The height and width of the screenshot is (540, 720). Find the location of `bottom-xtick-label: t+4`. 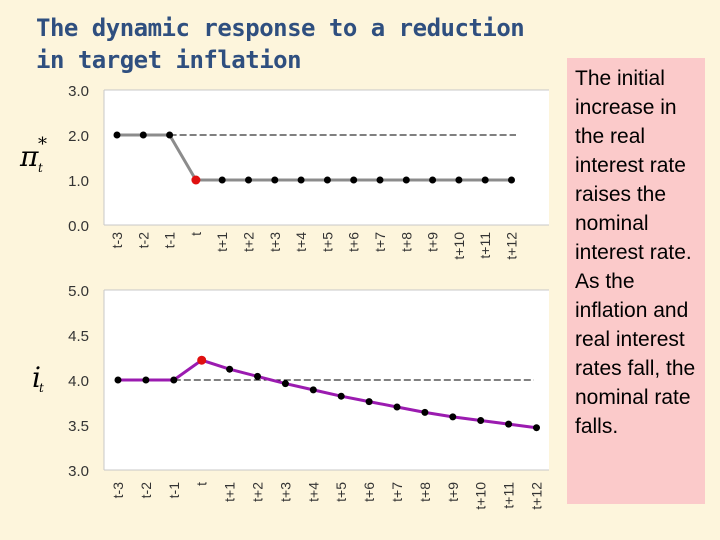

bottom-xtick-label: t+4 is located at coordinates (313, 492).